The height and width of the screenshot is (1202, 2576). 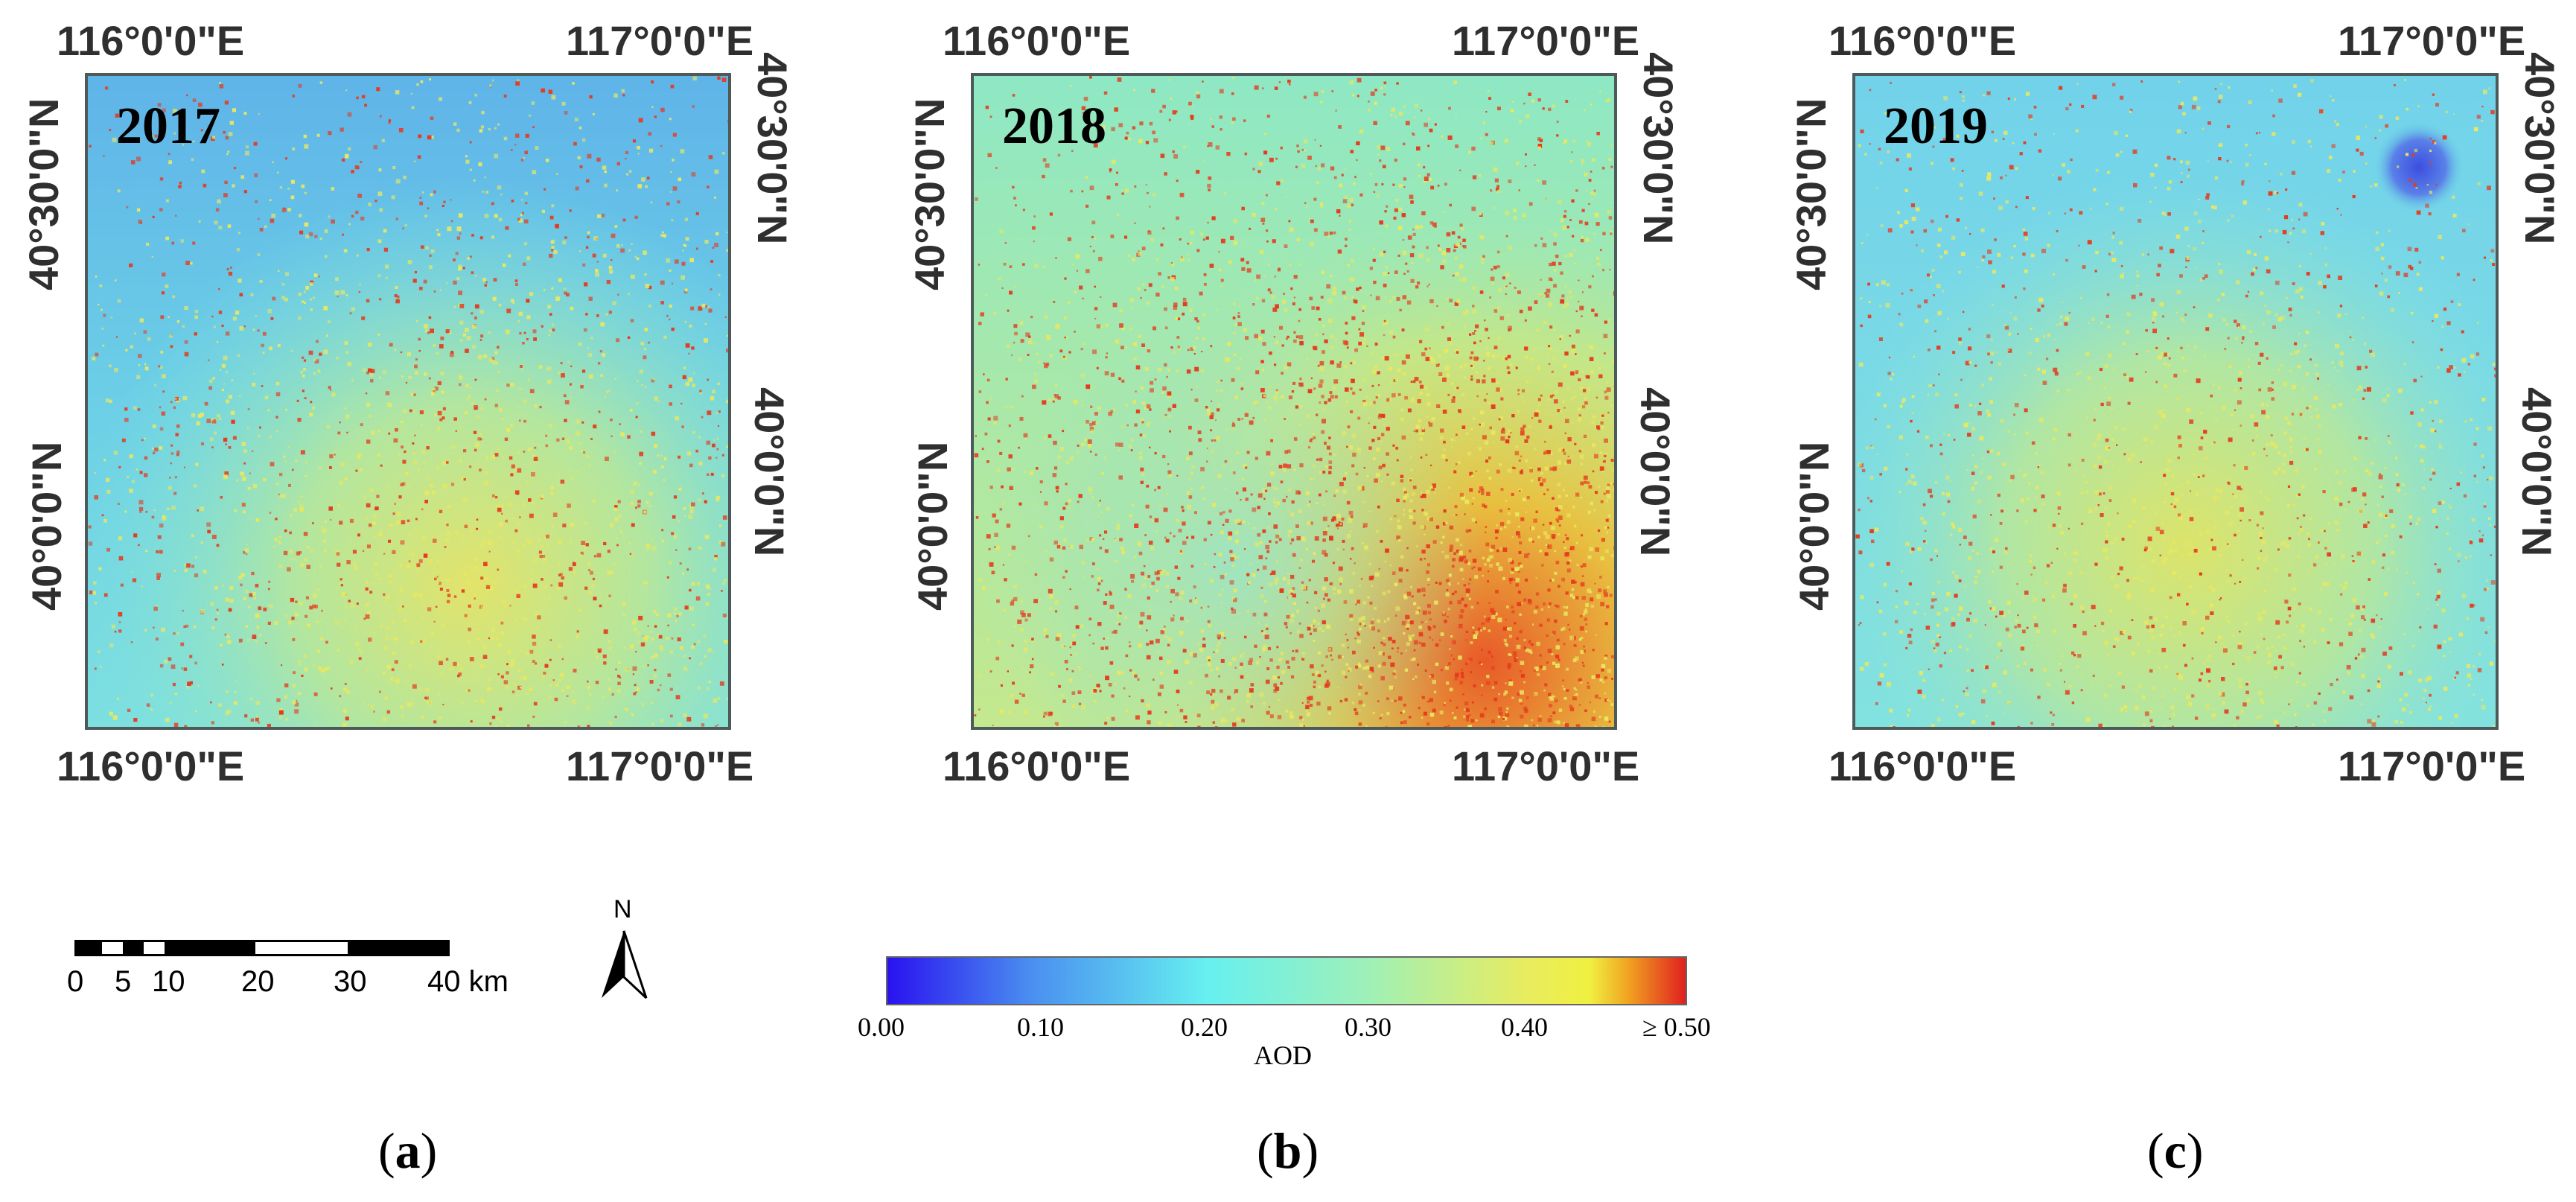 What do you see at coordinates (408, 401) in the screenshot?
I see `aod-map-2017-base` at bounding box center [408, 401].